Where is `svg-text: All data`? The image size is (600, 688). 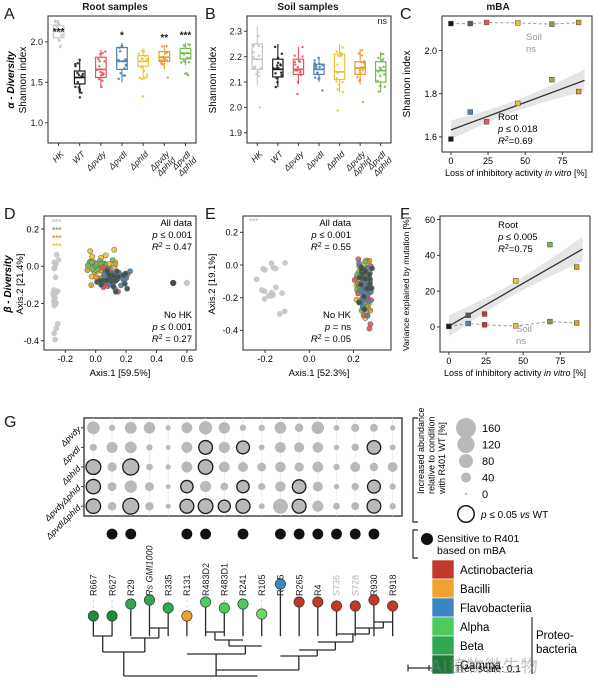
svg-text: All data is located at coordinates (176, 223).